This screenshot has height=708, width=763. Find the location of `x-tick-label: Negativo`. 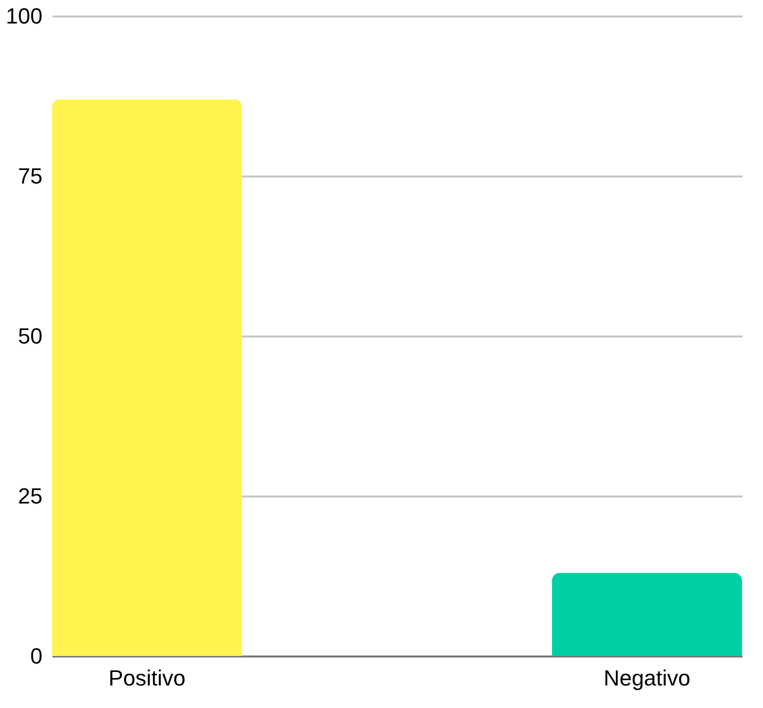

x-tick-label: Negativo is located at coordinates (647, 678).